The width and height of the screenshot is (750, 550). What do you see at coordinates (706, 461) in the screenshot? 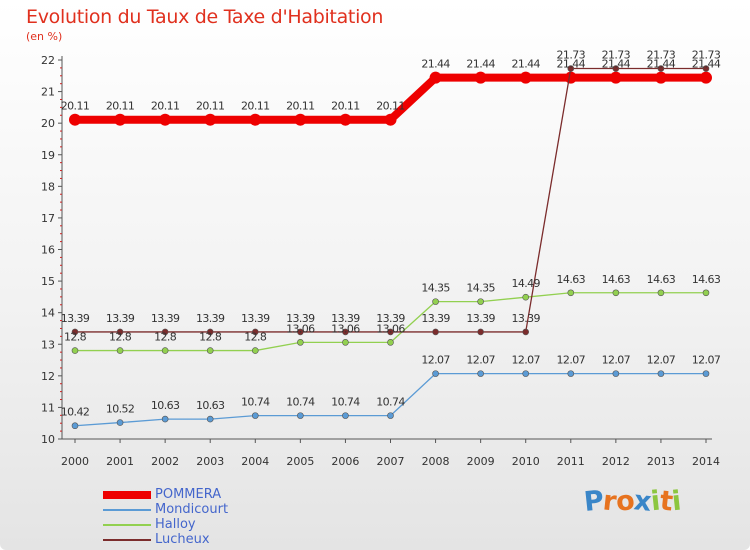
I see `x-tick-label: 2014` at bounding box center [706, 461].